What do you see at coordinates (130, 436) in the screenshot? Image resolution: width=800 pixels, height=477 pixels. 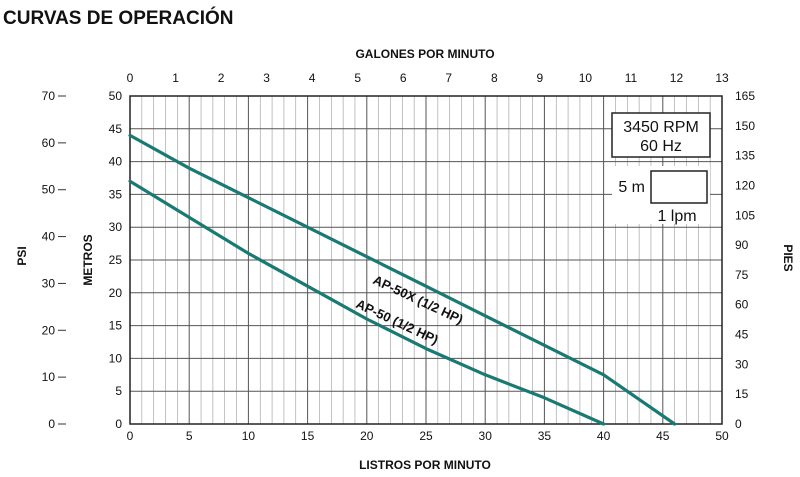 I see `x-tick-label: 0` at bounding box center [130, 436].